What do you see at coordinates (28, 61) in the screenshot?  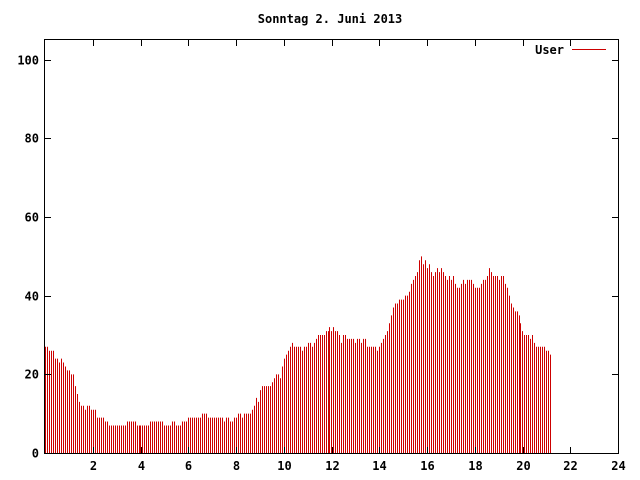 I see `y-tick-label: 100` at bounding box center [28, 61].